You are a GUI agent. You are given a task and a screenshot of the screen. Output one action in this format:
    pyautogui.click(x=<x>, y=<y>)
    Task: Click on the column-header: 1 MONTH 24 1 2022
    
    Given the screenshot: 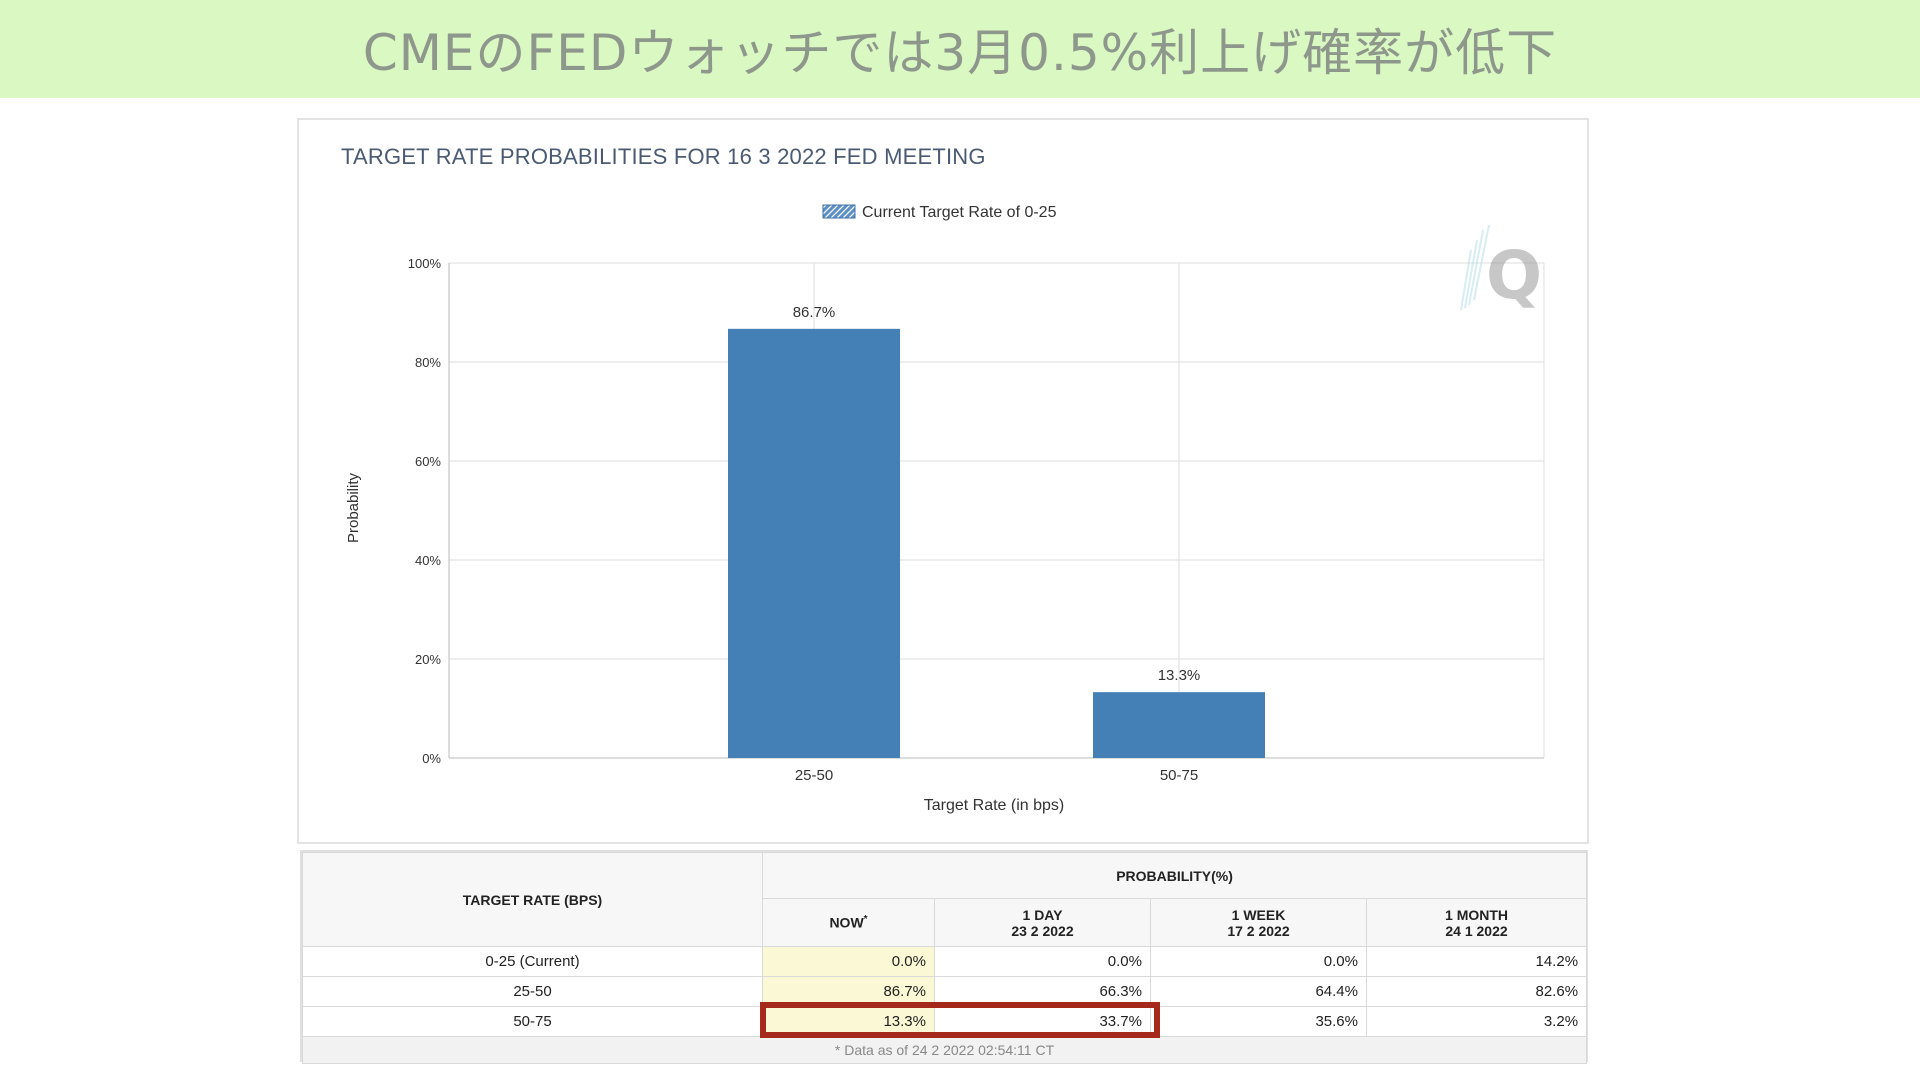 What is the action you would take?
    pyautogui.click(x=1476, y=922)
    